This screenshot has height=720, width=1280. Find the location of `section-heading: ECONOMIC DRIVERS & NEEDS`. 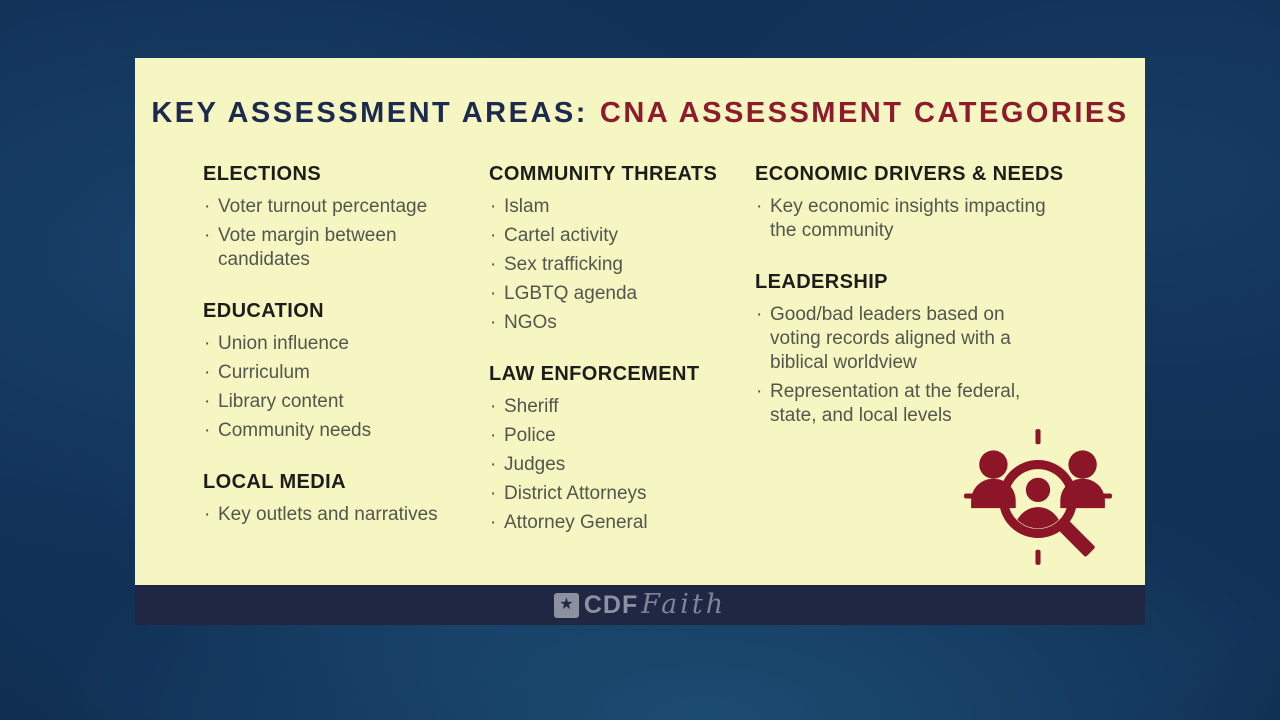

section-heading: ECONOMIC DRIVERS & NEEDS is located at coordinates (909, 174).